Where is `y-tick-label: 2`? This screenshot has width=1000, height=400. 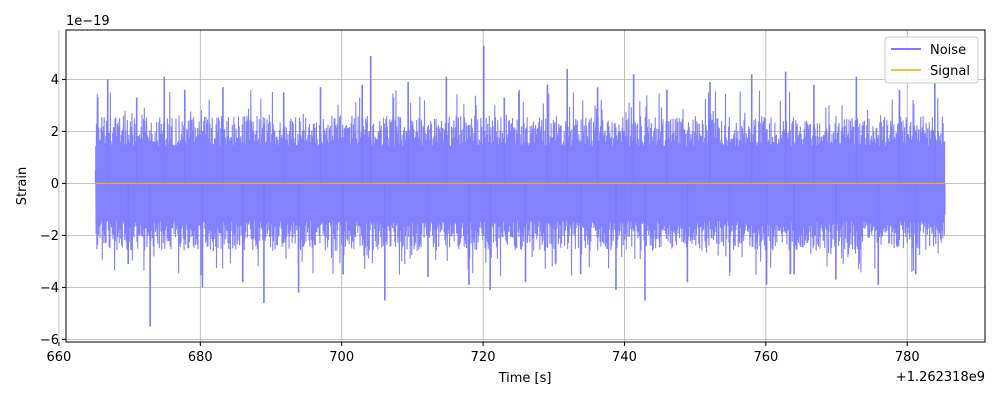
y-tick-label: 2 is located at coordinates (55, 132).